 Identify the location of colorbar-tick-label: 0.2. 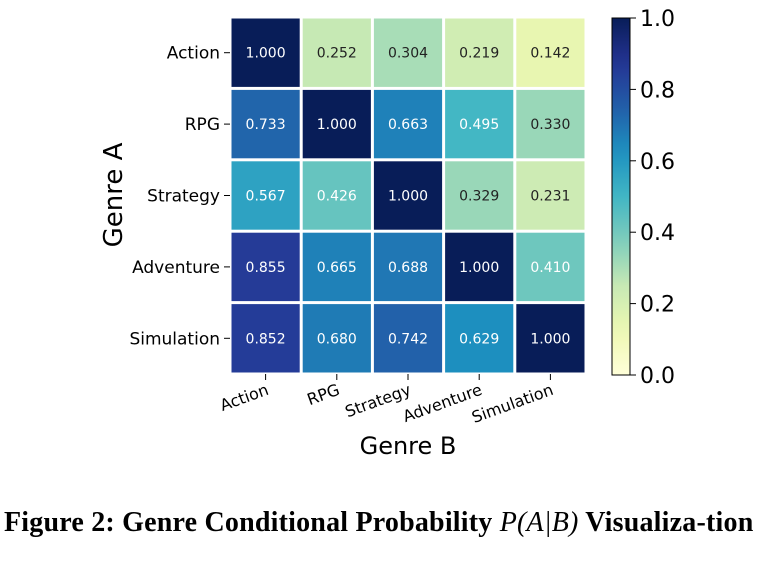
(657, 305).